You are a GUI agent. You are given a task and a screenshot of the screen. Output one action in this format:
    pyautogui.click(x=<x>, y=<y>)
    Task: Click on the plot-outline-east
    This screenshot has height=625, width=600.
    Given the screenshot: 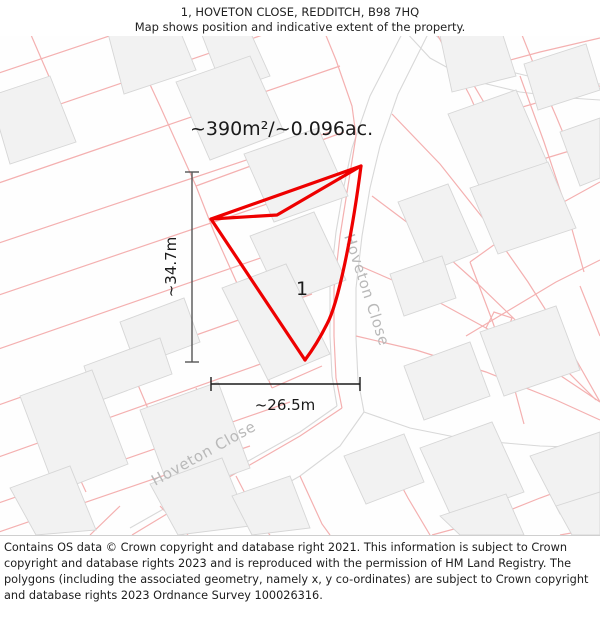 What is the action you would take?
    pyautogui.click(x=333, y=263)
    